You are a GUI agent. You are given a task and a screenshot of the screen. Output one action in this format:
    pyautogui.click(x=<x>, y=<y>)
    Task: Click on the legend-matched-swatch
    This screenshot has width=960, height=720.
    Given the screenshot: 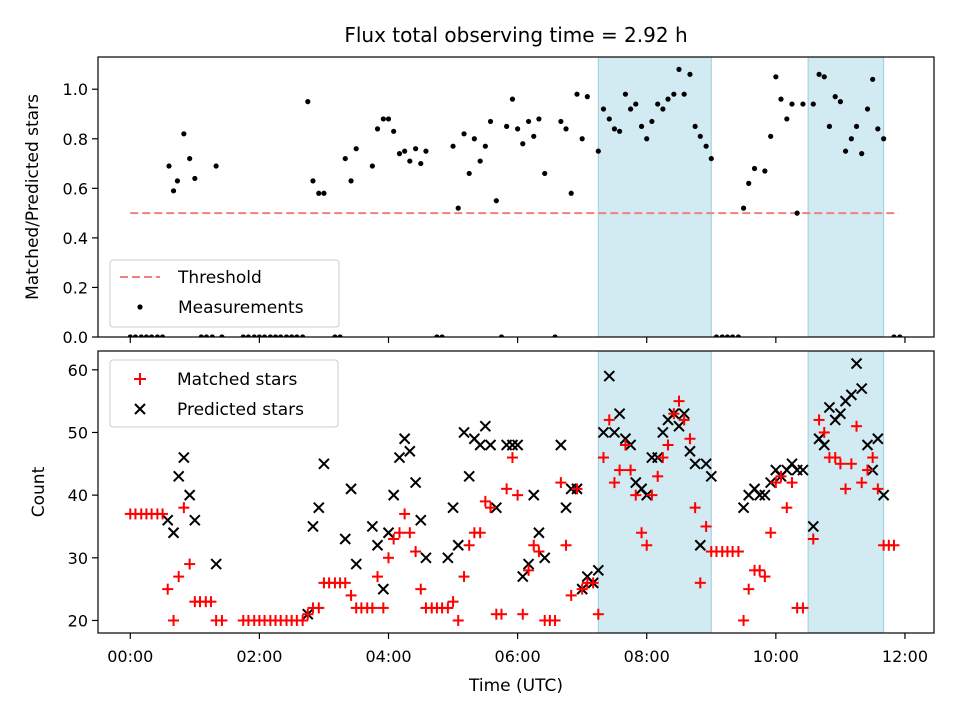 What is the action you would take?
    pyautogui.click(x=140, y=379)
    